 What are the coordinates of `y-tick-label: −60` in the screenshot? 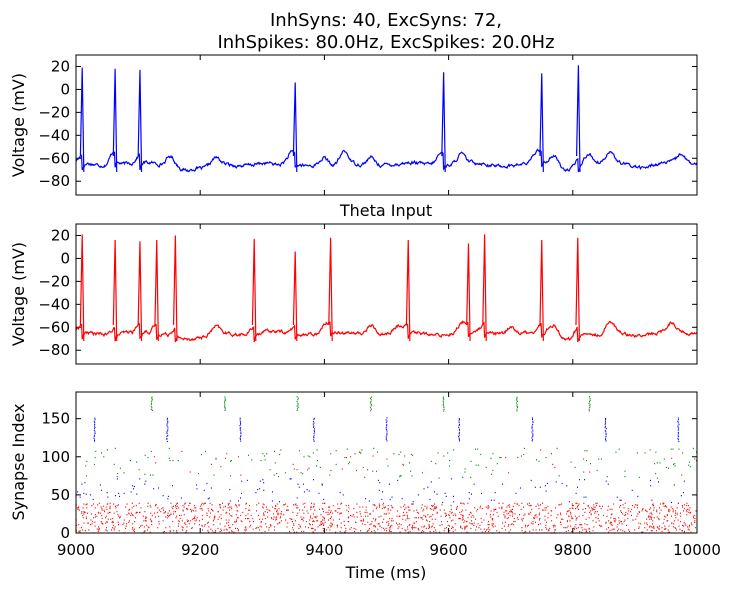 It's located at (54, 158).